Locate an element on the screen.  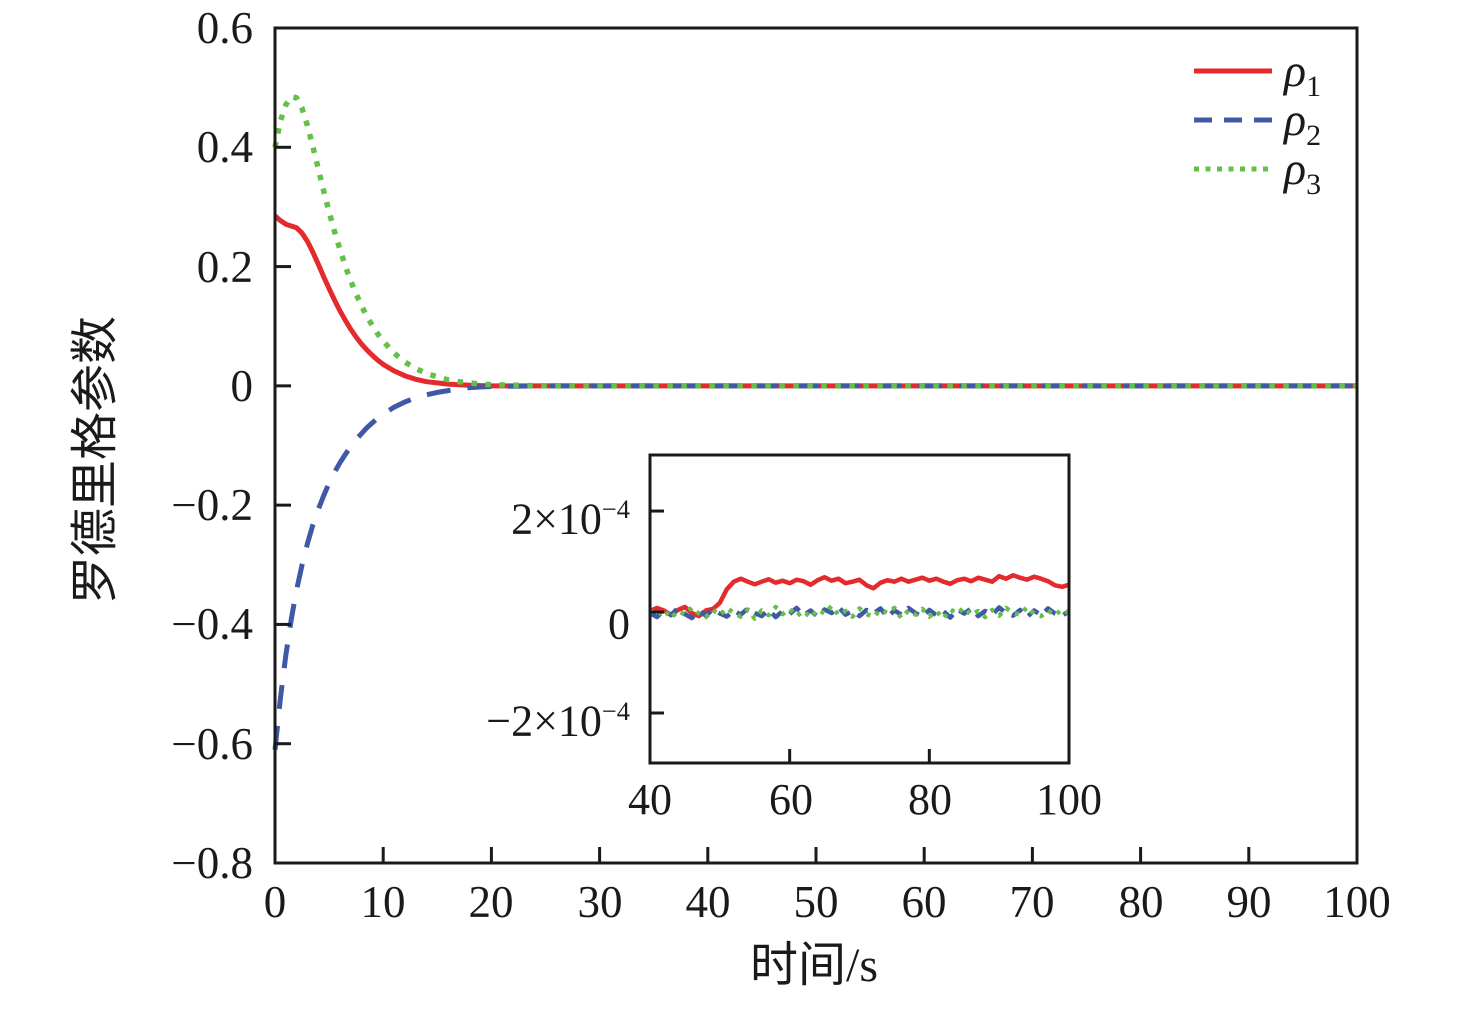
legend-label-rho3: ρ3 is located at coordinates (1303, 172).